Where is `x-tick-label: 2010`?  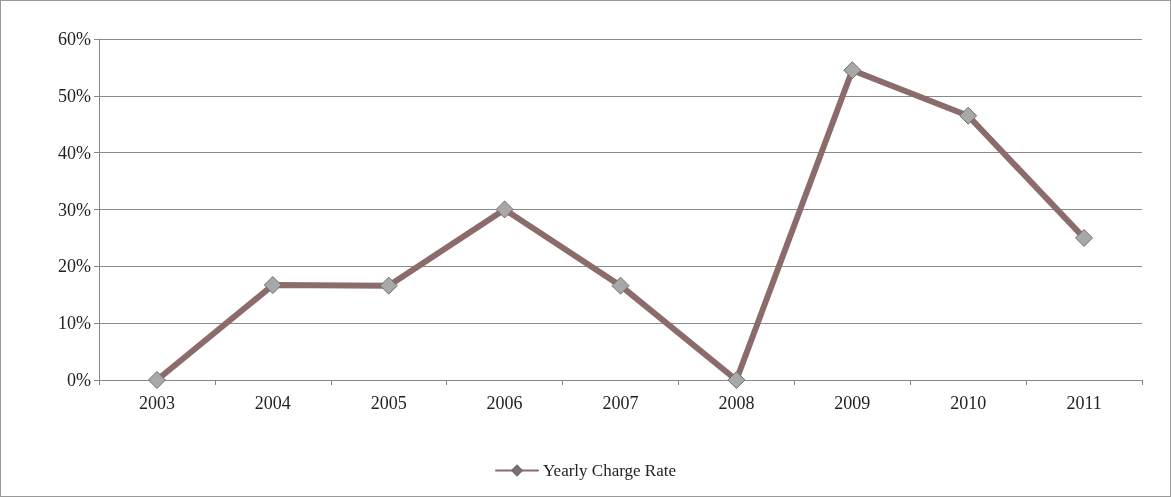 x-tick-label: 2010 is located at coordinates (968, 403).